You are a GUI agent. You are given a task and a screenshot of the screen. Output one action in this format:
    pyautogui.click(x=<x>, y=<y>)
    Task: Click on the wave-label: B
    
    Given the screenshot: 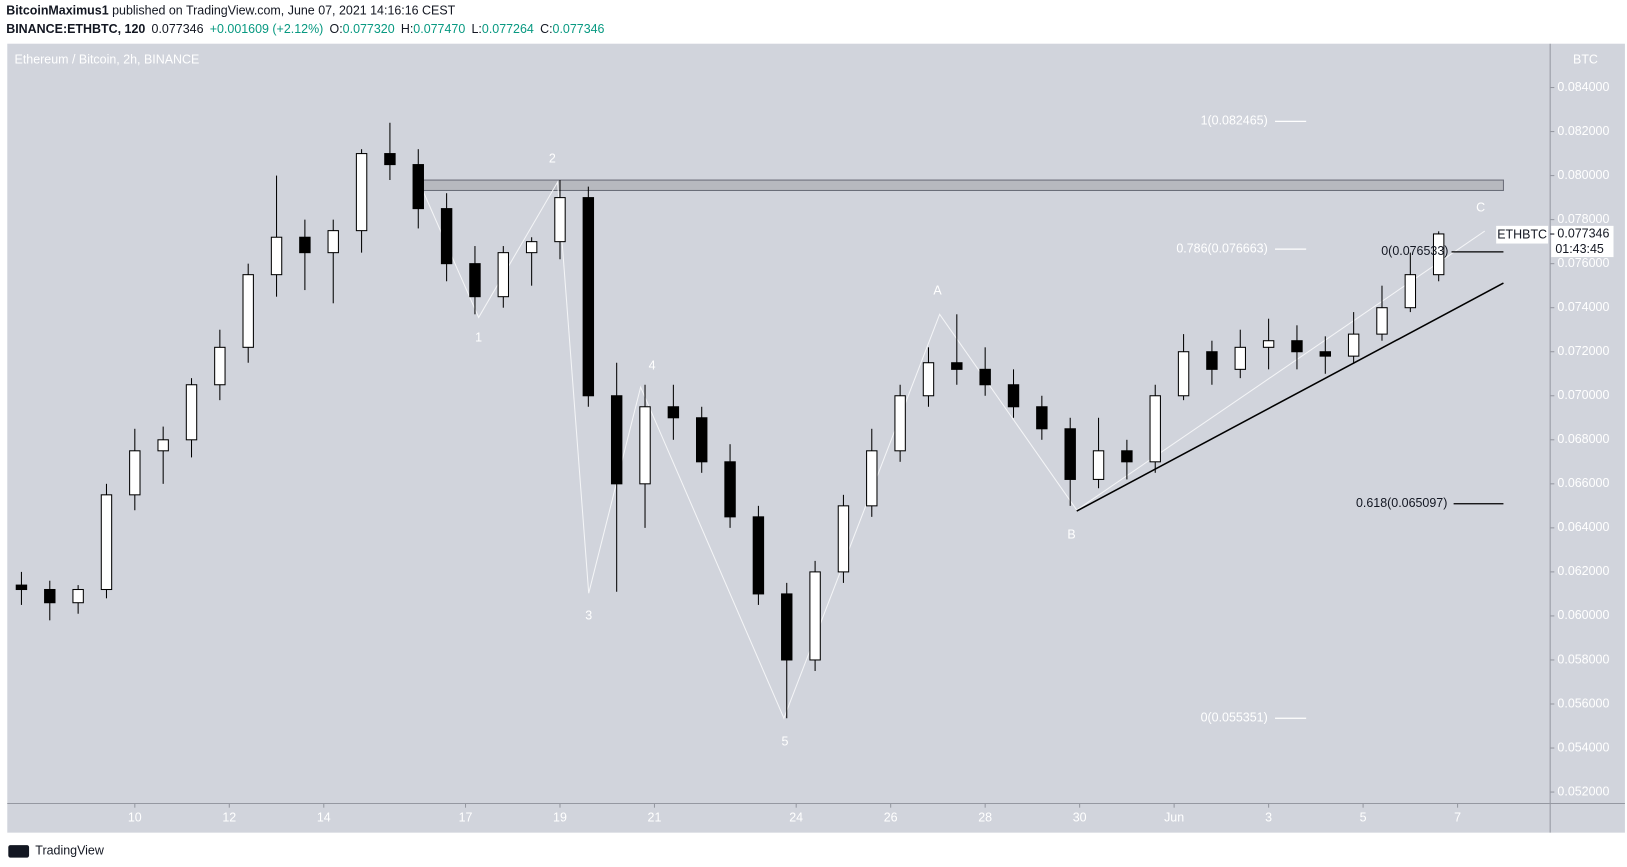 What is the action you would take?
    pyautogui.click(x=1071, y=534)
    